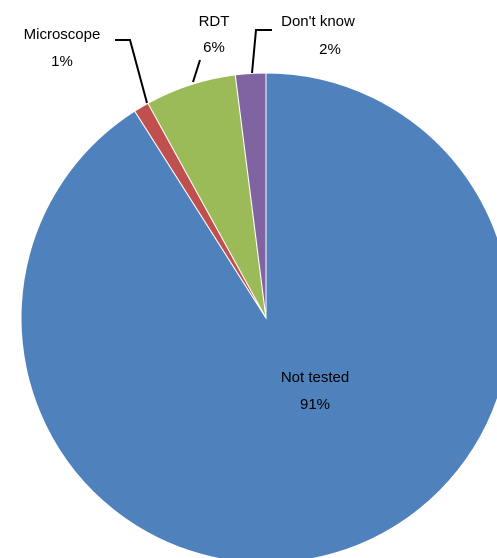  Describe the element at coordinates (318, 21) in the screenshot. I see `slice-label: Don't know` at that location.